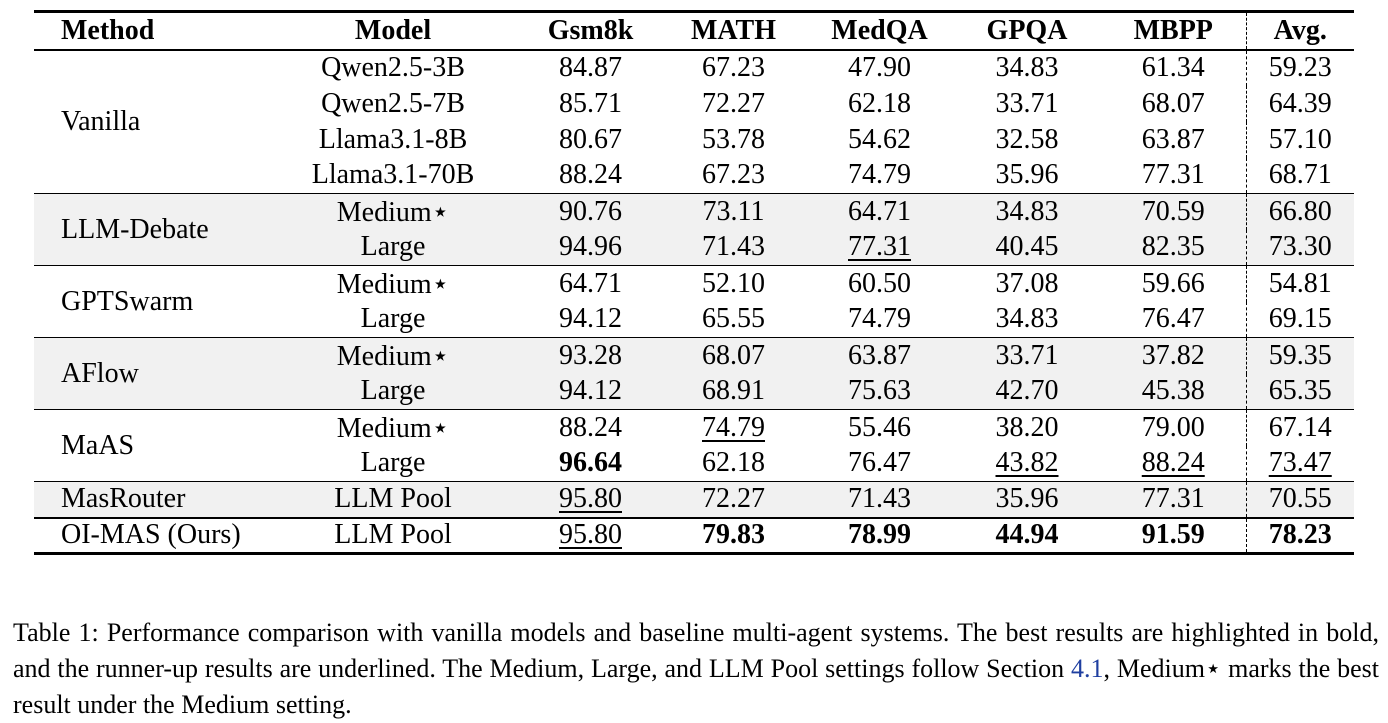  Describe the element at coordinates (733, 427) in the screenshot. I see `math-cell: 74.79` at that location.